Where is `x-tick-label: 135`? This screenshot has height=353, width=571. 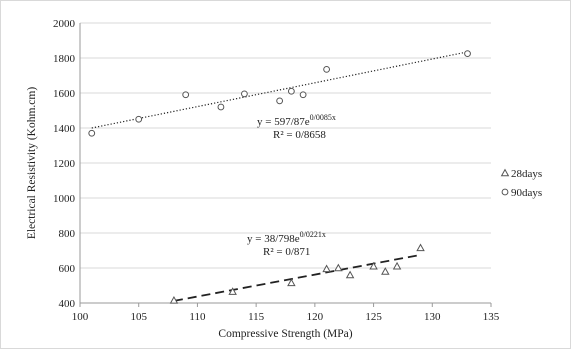 x-tick-label: 135 is located at coordinates (491, 317).